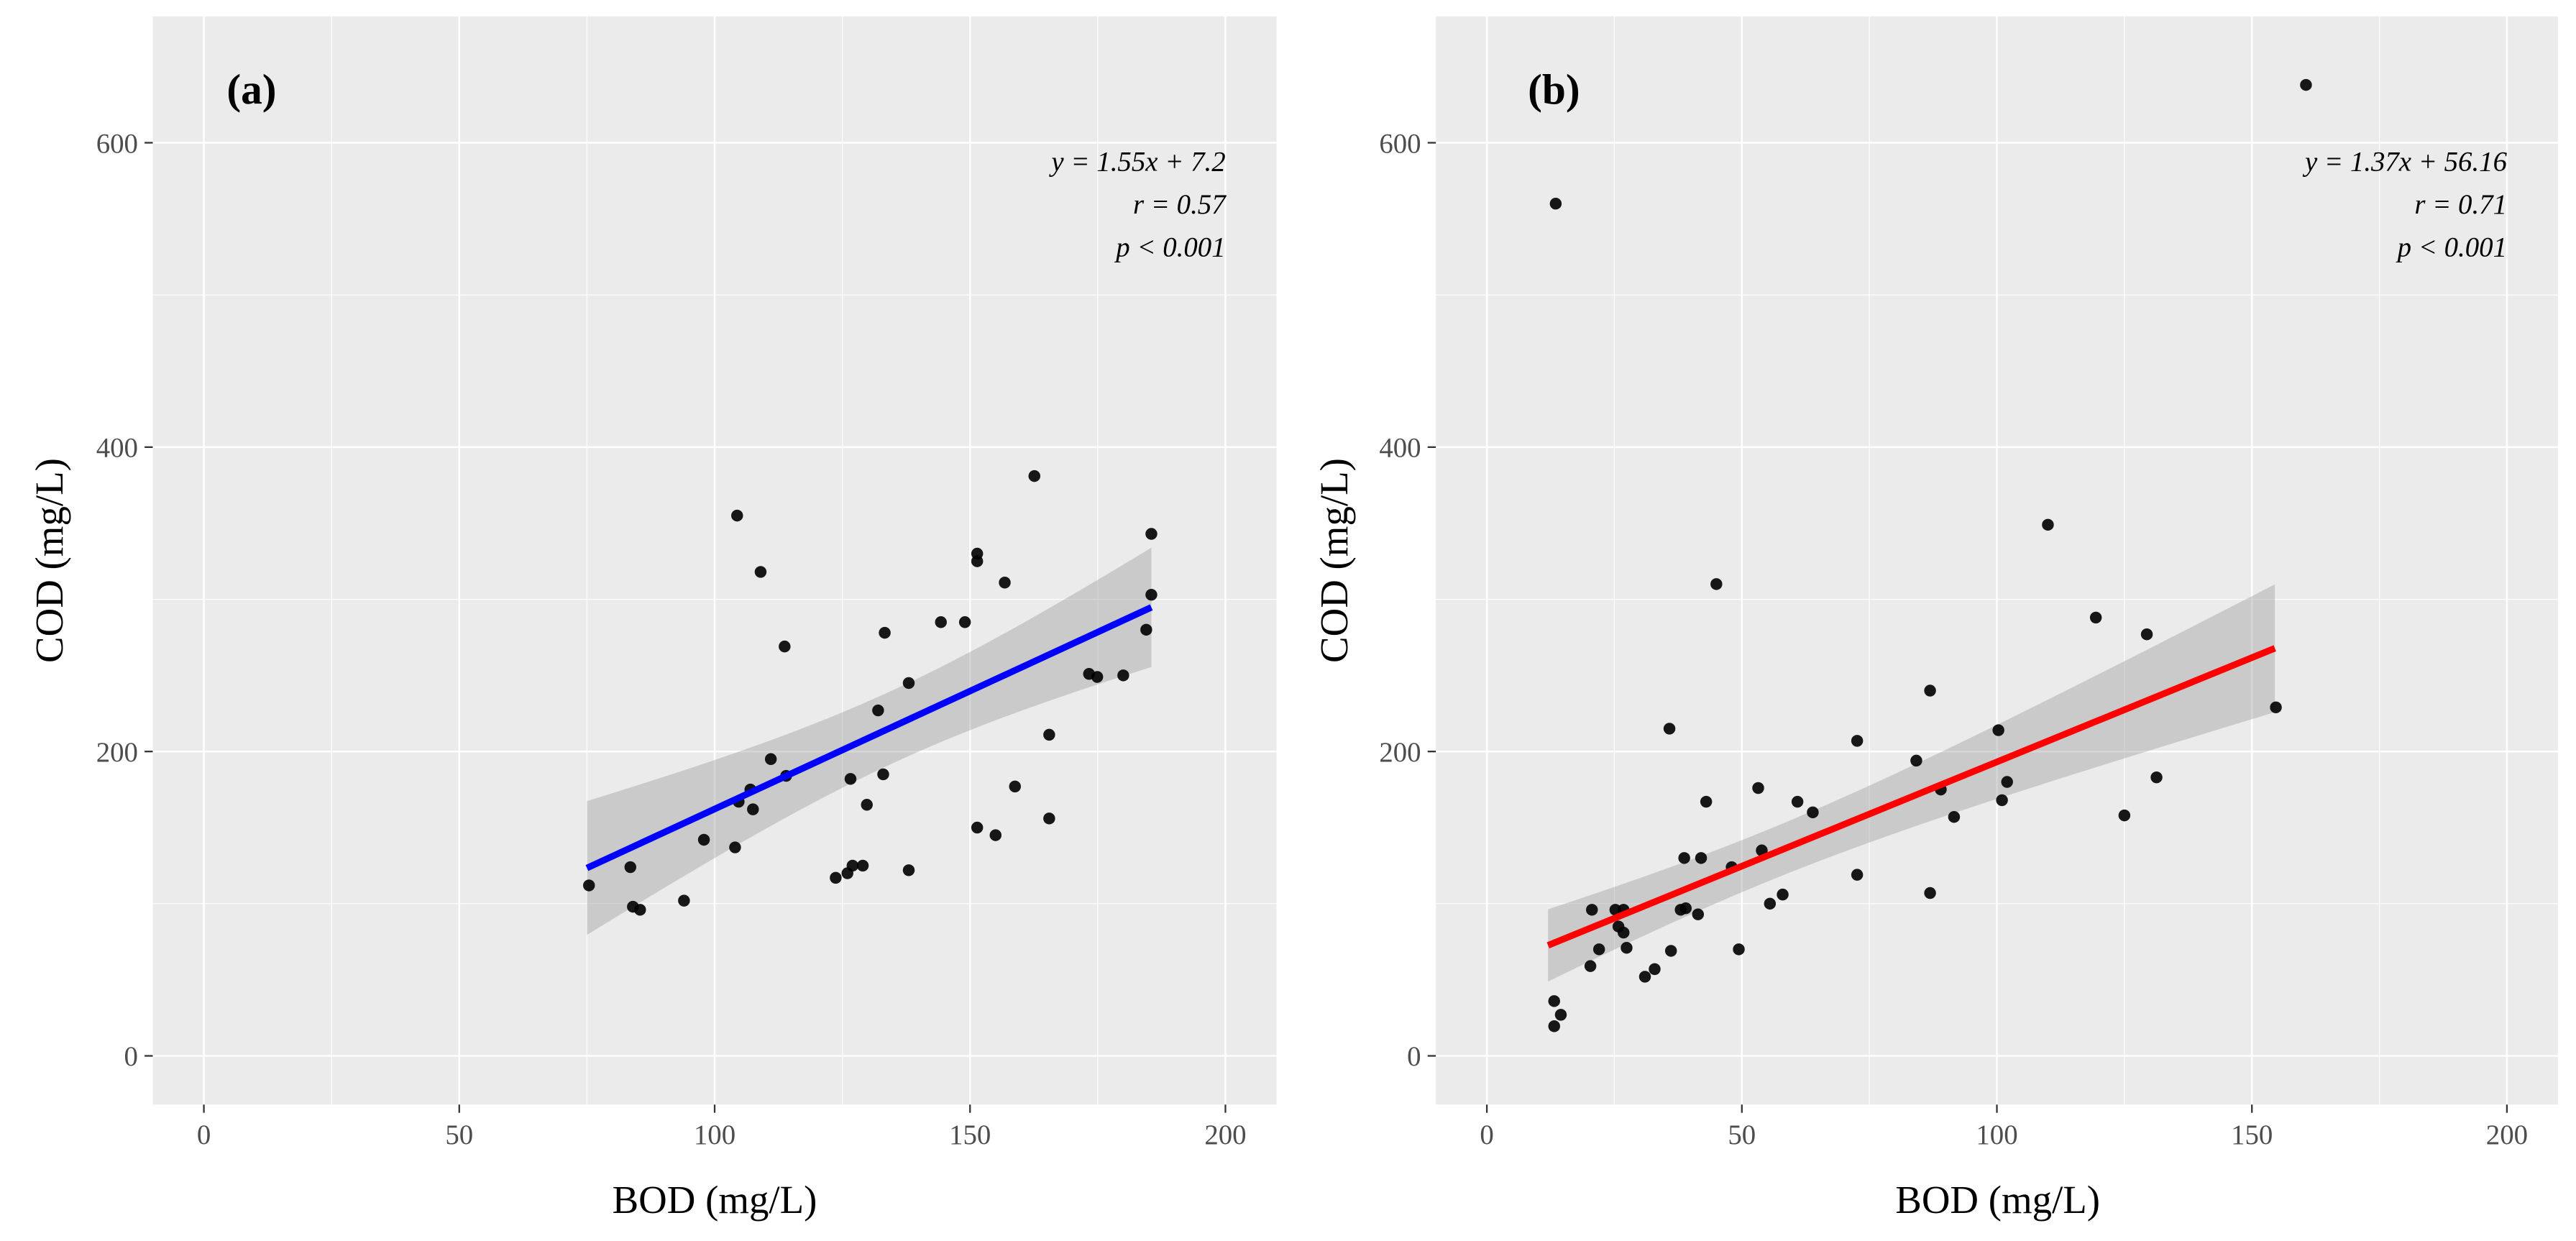 Image resolution: width=2576 pixels, height=1241 pixels. Describe the element at coordinates (1180, 204) in the screenshot. I see `correlation-r: r = 0.57` at that location.